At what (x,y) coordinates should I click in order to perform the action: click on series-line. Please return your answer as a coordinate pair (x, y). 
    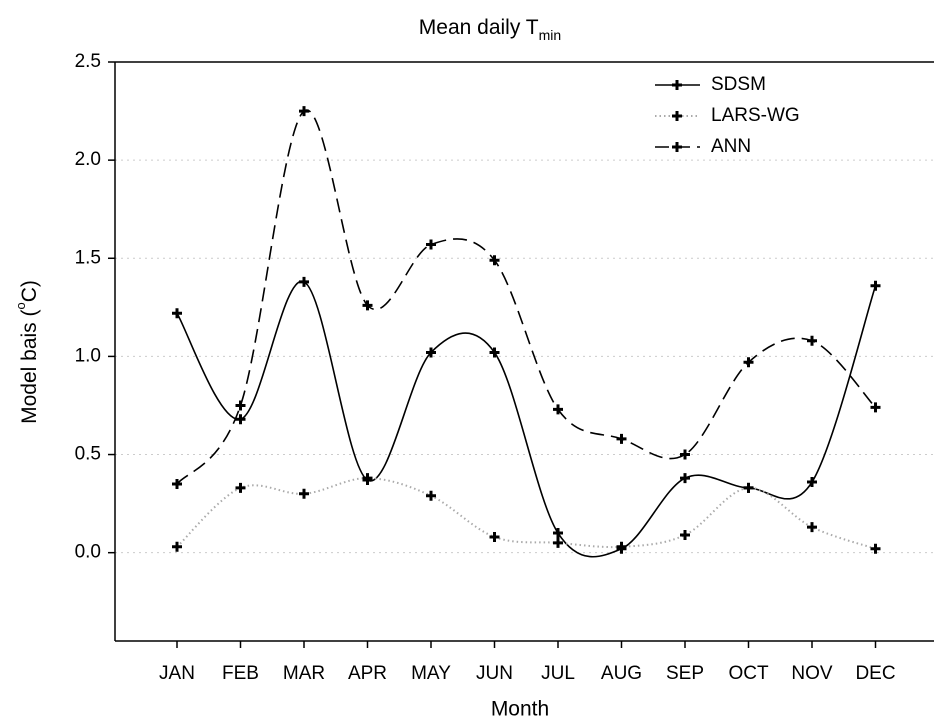
    Looking at the image, I should click on (526, 513).